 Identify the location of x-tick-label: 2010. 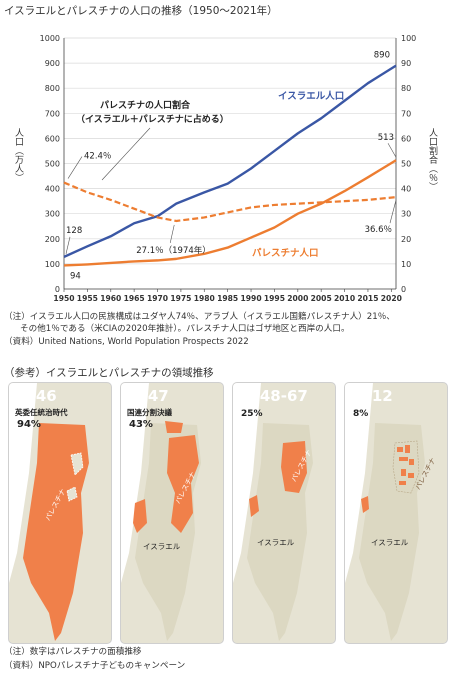
(344, 298).